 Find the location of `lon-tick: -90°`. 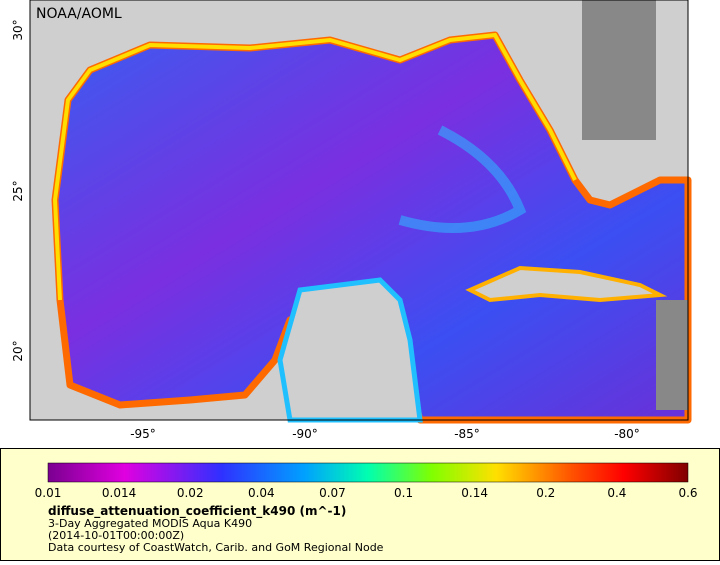

lon-tick: -90° is located at coordinates (305, 434).